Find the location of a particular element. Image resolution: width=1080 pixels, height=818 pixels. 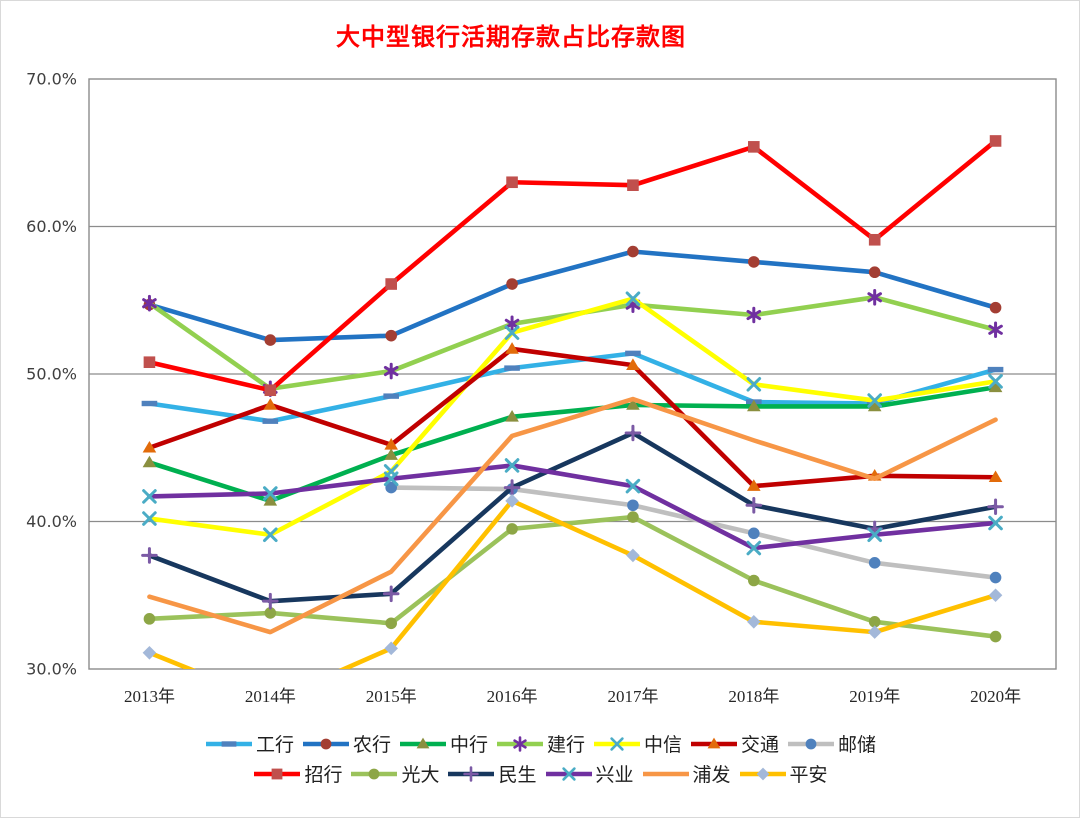

chart-legend: 工行 农行 中行 建行 中信 交通 邮储 招行 光大 民生 兴业 浦发 平安 is located at coordinates (540, 758).